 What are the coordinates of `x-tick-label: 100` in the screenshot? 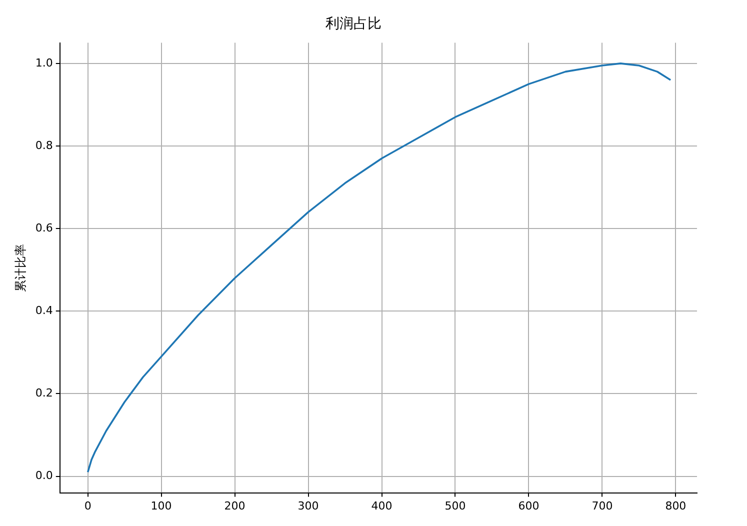 It's located at (161, 505).